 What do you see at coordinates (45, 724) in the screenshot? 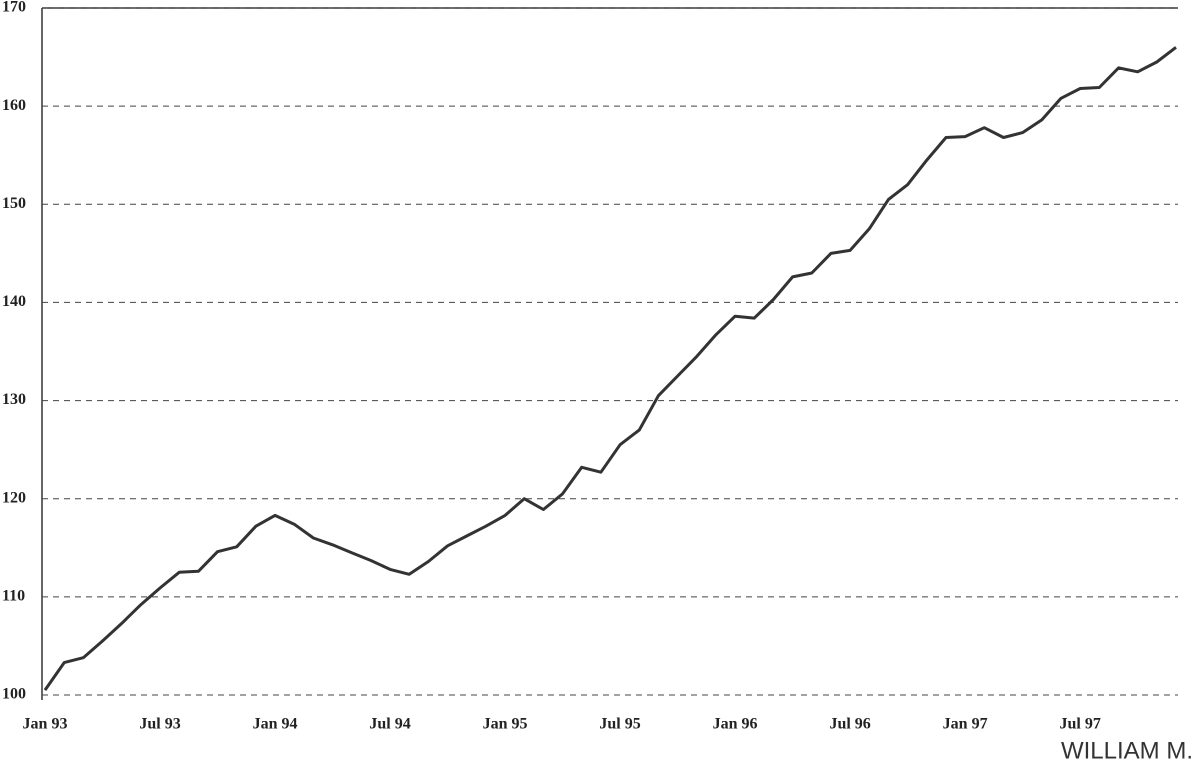
I see `x-tick-label: Jan 93` at bounding box center [45, 724].